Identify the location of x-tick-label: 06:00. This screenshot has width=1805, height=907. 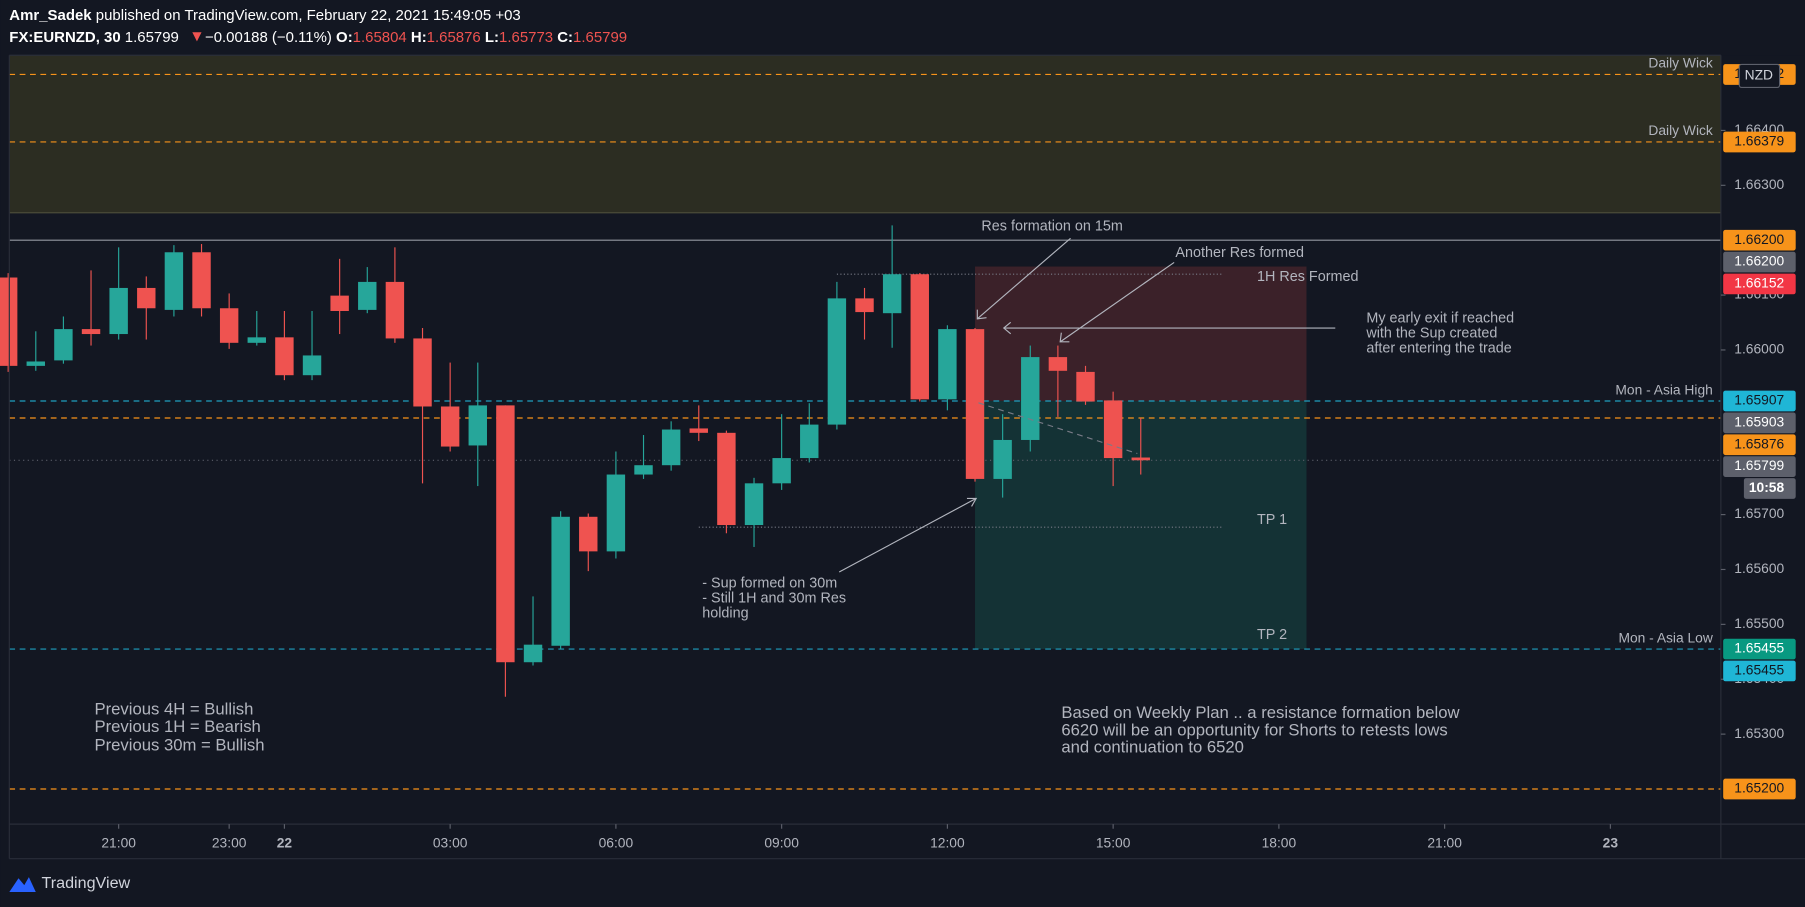
(616, 842).